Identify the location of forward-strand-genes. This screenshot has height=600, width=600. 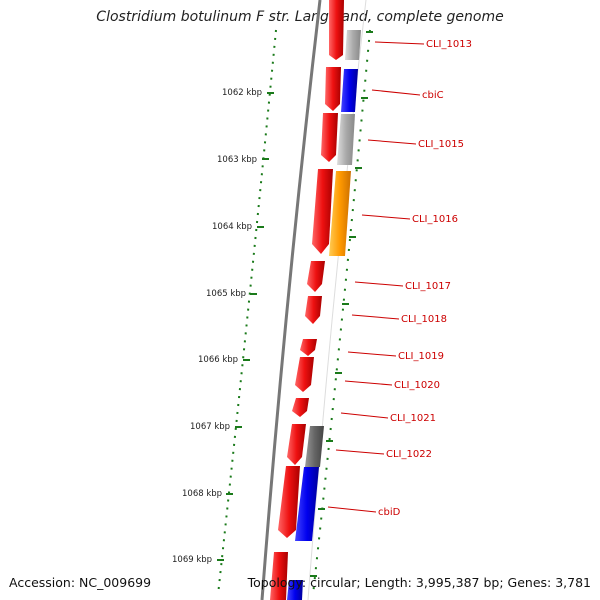
(307, 300).